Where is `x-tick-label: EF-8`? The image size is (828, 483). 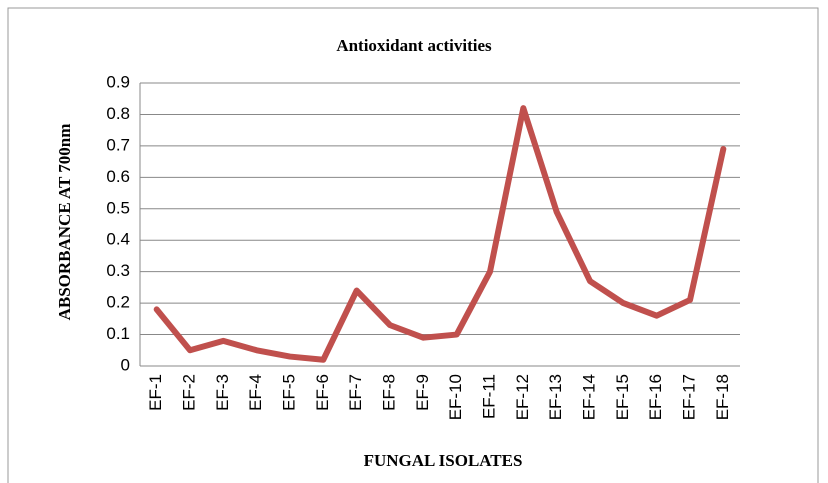 x-tick-label: EF-8 is located at coordinates (388, 392).